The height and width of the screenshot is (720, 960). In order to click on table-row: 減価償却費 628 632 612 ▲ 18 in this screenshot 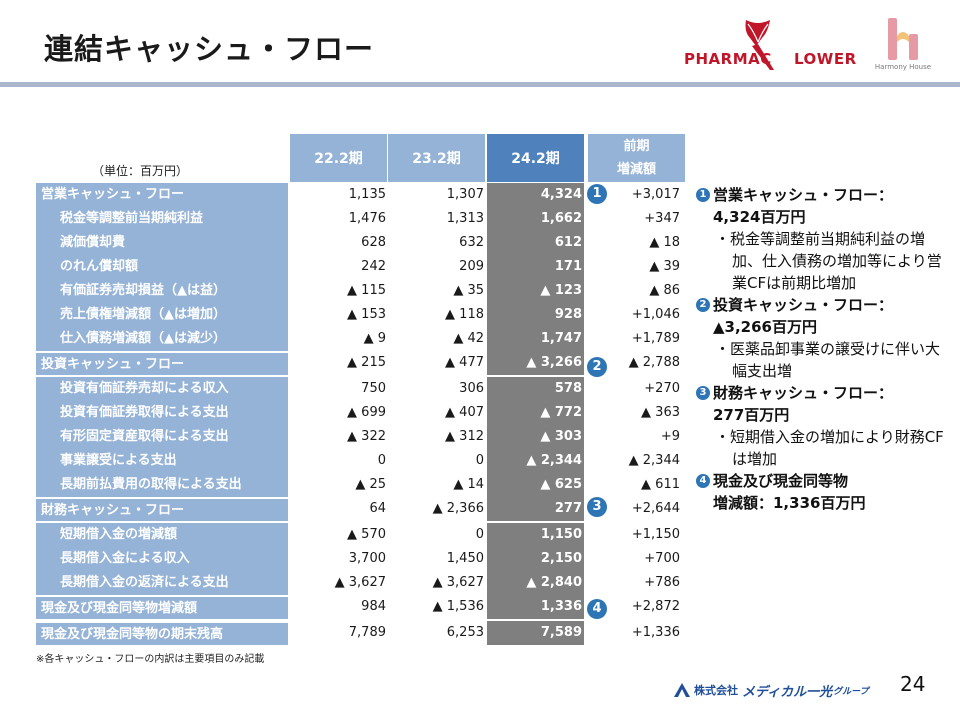, I will do `click(361, 243)`.